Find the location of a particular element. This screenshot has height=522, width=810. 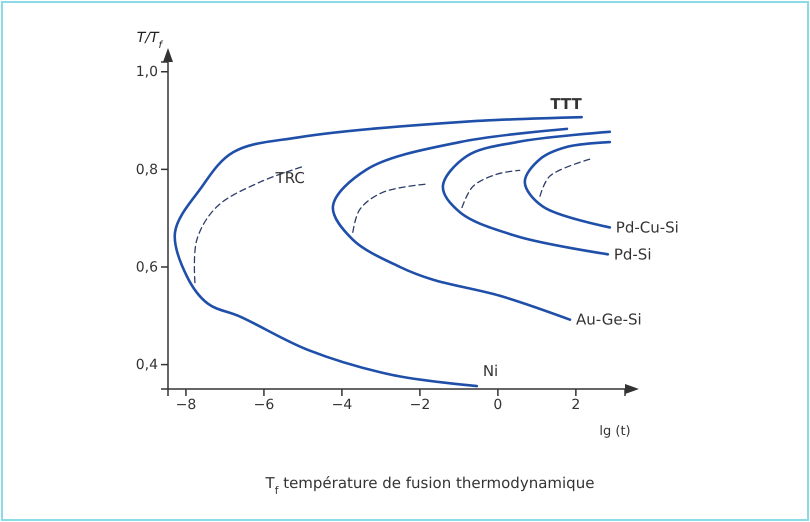

series-label: Ni is located at coordinates (490, 371).